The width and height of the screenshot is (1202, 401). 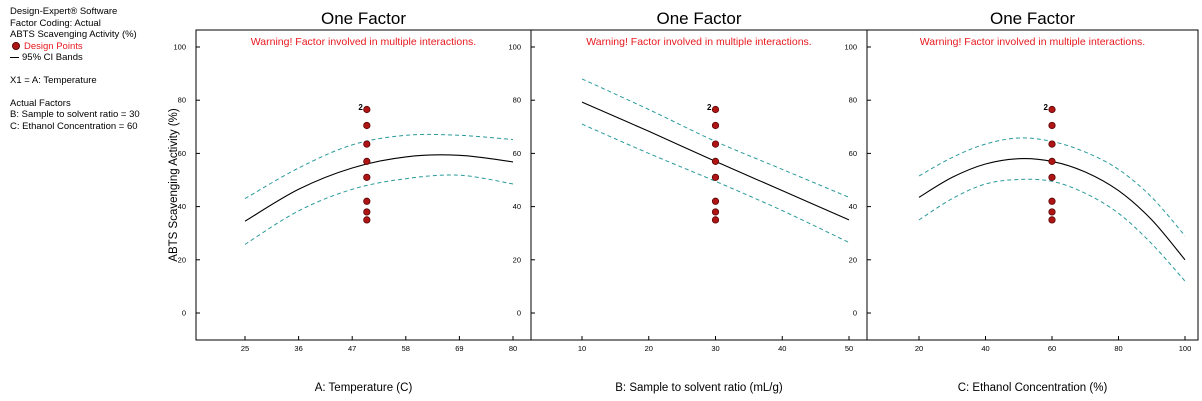 I want to click on x-tick-label: 47, so click(x=352, y=348).